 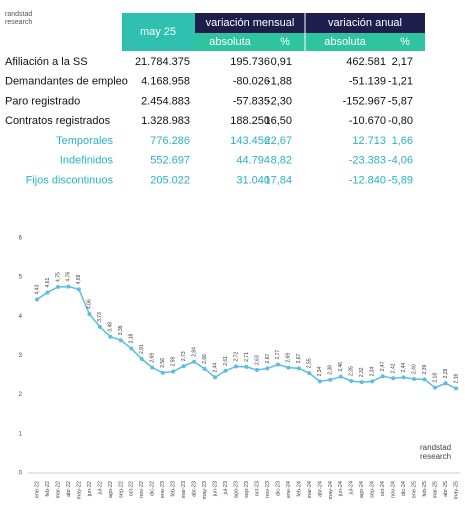 I want to click on table-cell: -51.139, so click(x=367, y=82).